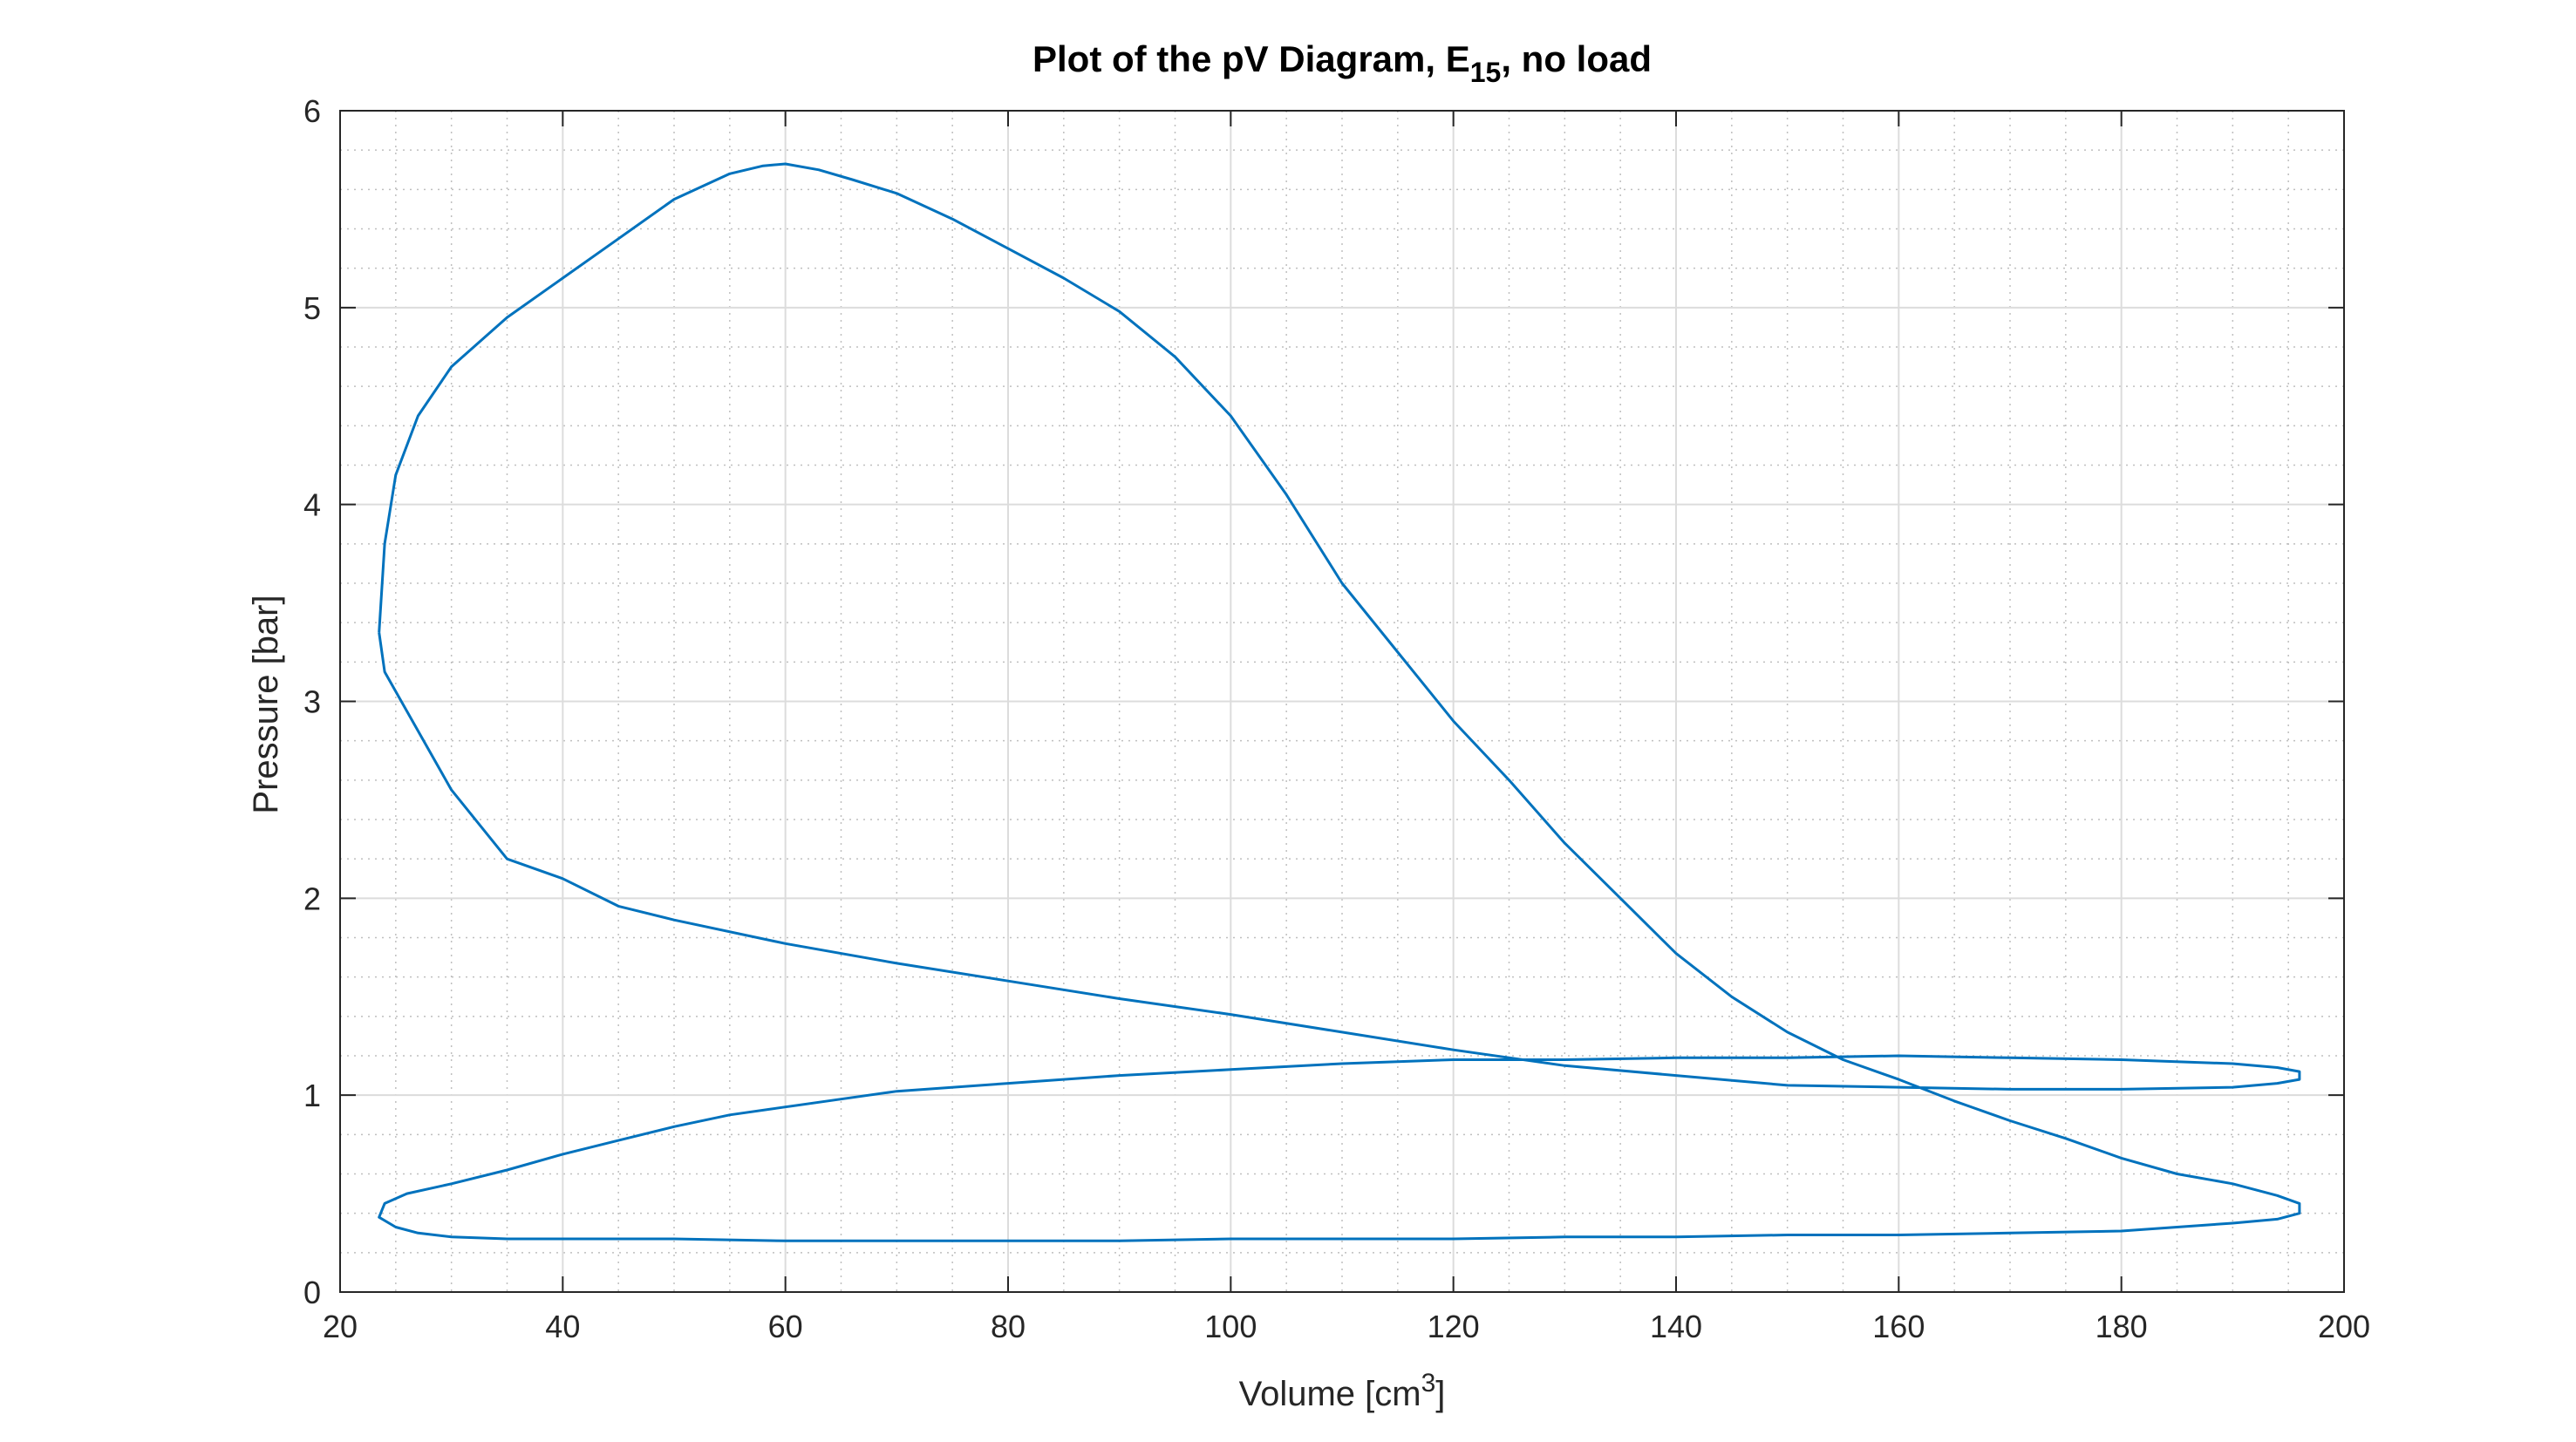 The width and height of the screenshot is (2576, 1442). I want to click on x-axis-label: Volume [cm3], so click(1342, 1391).